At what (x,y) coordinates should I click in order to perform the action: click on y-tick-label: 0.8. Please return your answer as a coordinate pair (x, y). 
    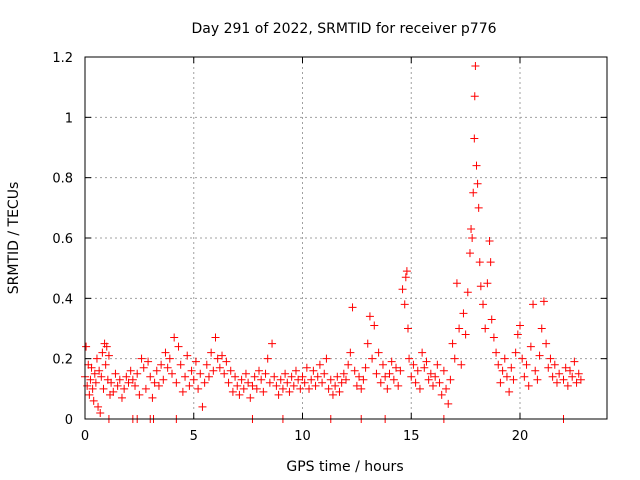
    Looking at the image, I should click on (62, 179).